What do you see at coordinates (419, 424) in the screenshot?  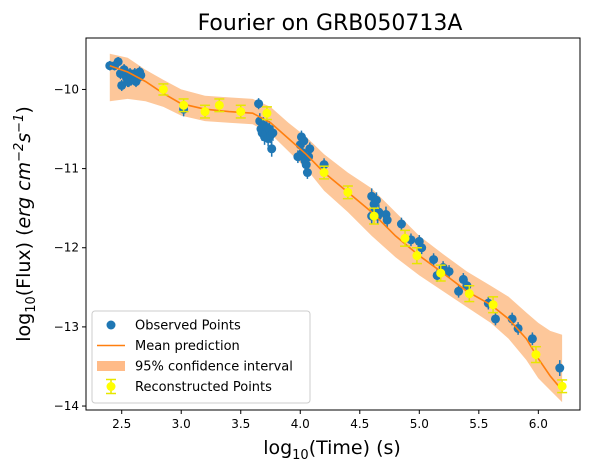 I see `x-tick-label: 5.0` at bounding box center [419, 424].